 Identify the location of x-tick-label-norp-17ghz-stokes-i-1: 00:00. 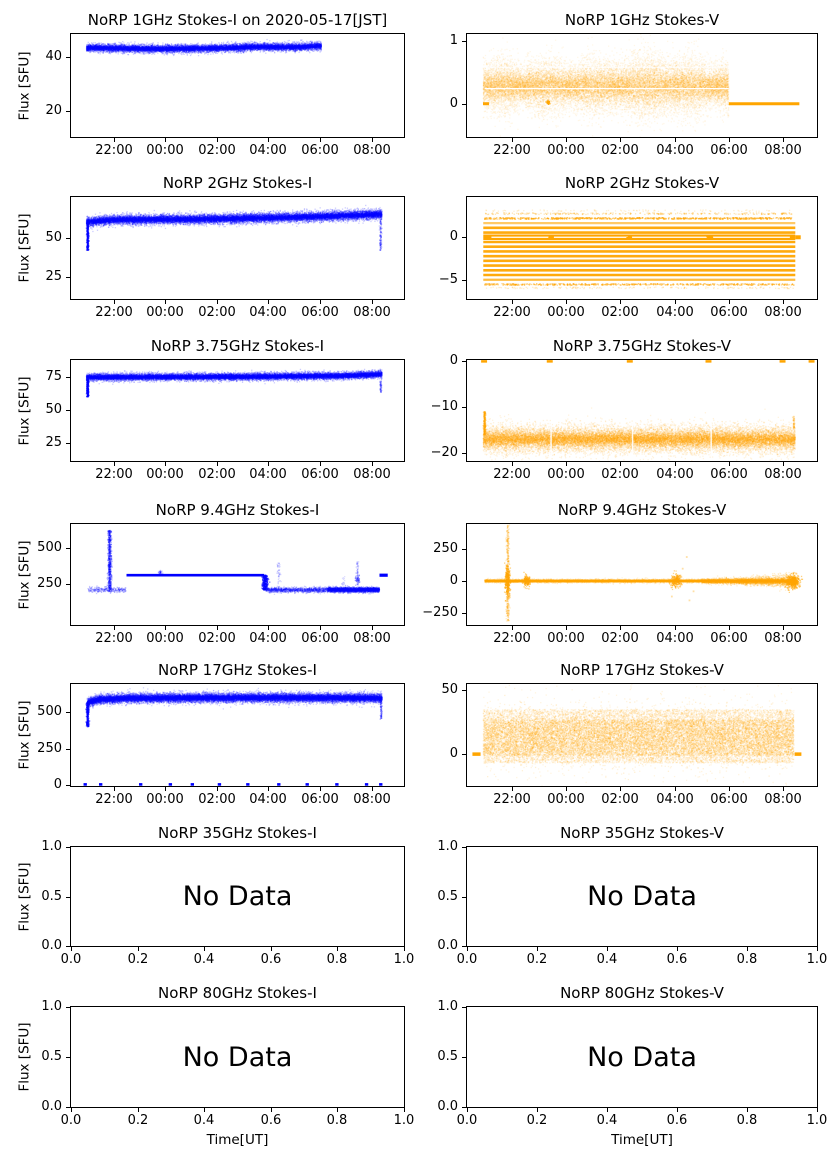
(165, 799).